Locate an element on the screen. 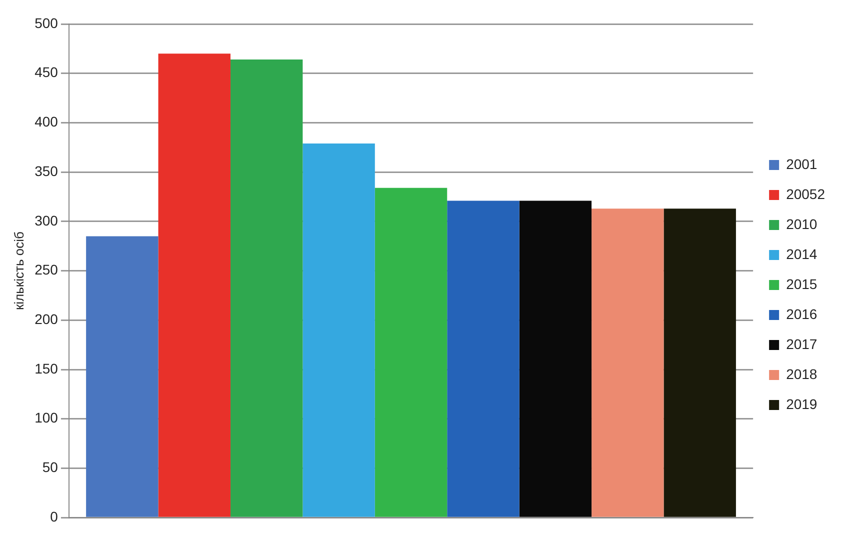  legend-label: 2010 is located at coordinates (802, 224).